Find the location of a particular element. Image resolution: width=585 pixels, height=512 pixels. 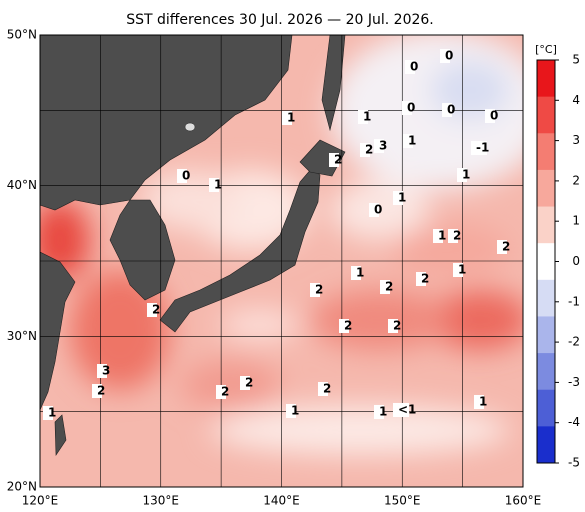

colorbar-tick-label: -2 is located at coordinates (574, 342).